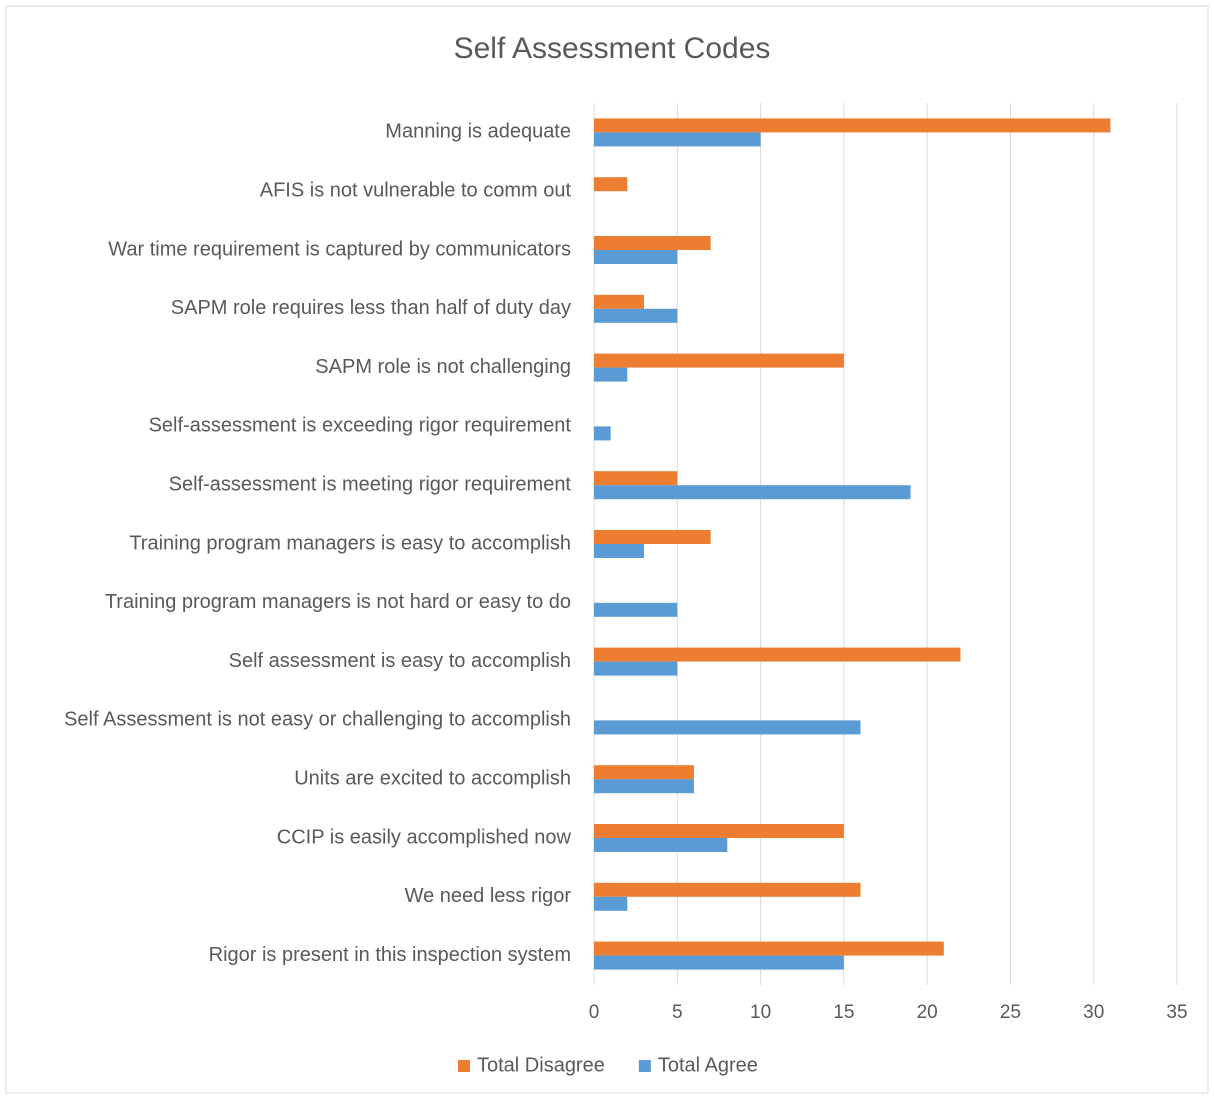 The width and height of the screenshot is (1214, 1099). Describe the element at coordinates (1176, 1012) in the screenshot. I see `x-tick-label: 35` at that location.